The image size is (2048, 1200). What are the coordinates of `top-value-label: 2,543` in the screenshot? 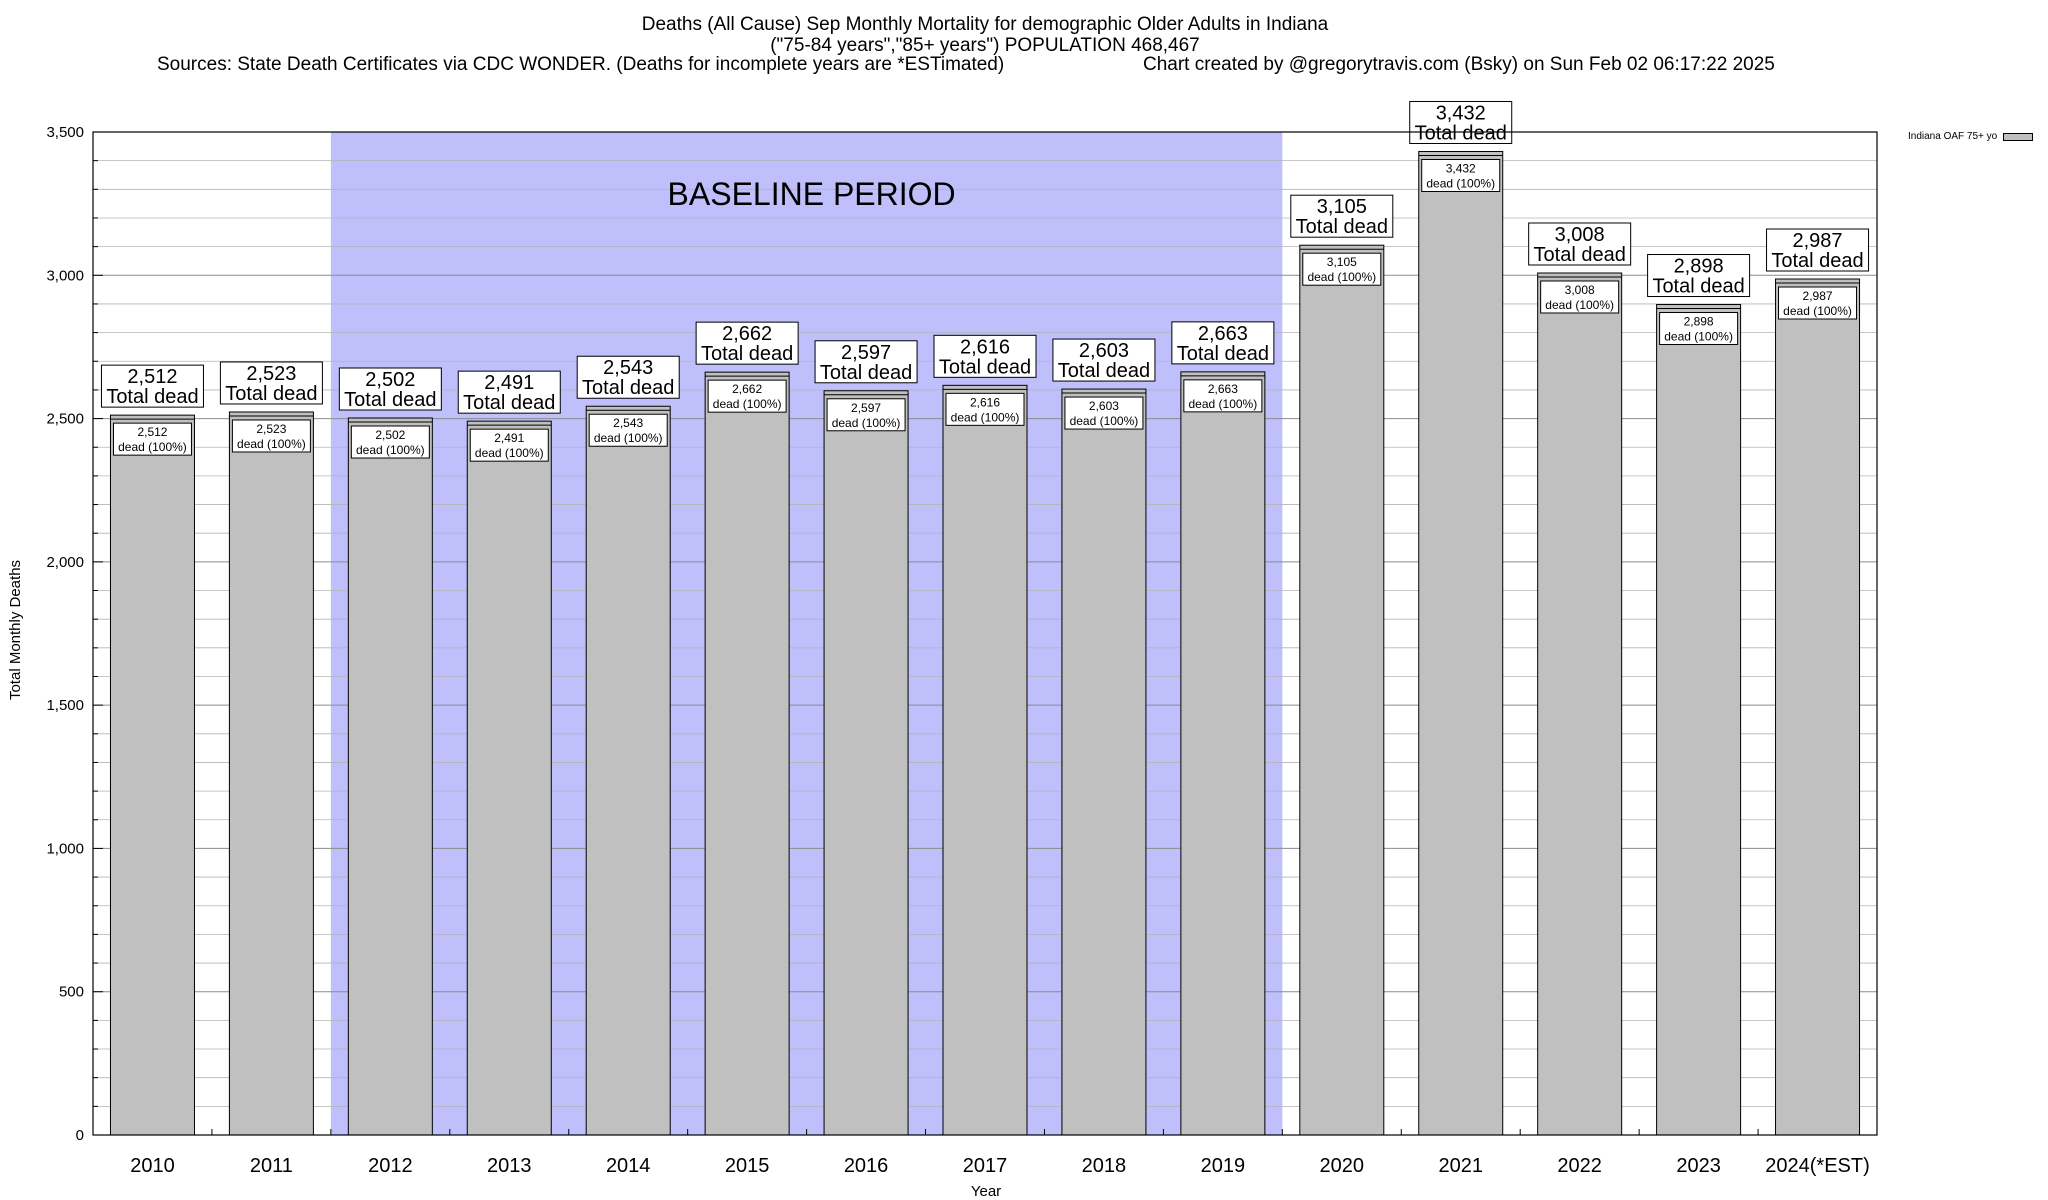 It's located at (628, 368).